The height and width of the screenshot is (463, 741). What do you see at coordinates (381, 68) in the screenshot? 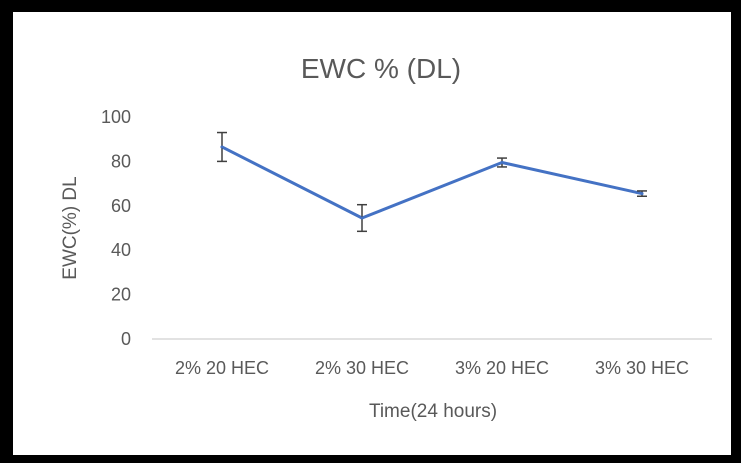
I see `chart-title: EWC % (DL)` at bounding box center [381, 68].